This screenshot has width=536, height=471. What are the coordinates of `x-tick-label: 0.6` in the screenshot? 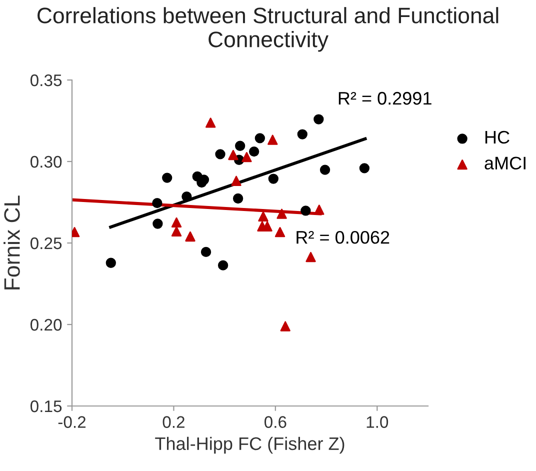 It's located at (275, 422).